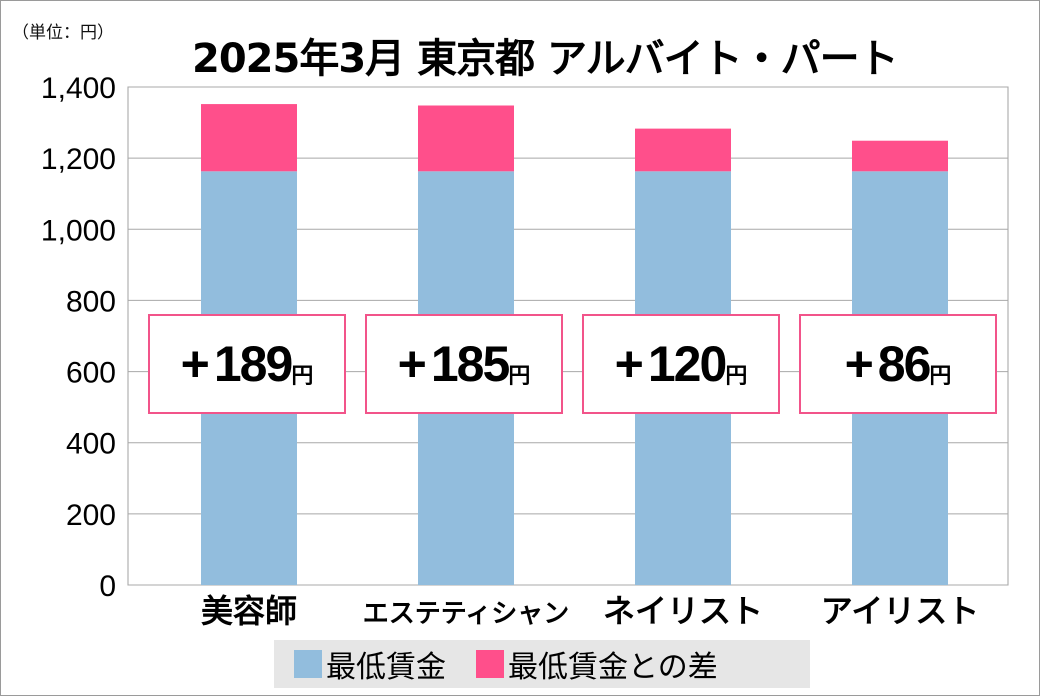  I want to click on x-tick-label: エステティシャン, so click(466, 614).